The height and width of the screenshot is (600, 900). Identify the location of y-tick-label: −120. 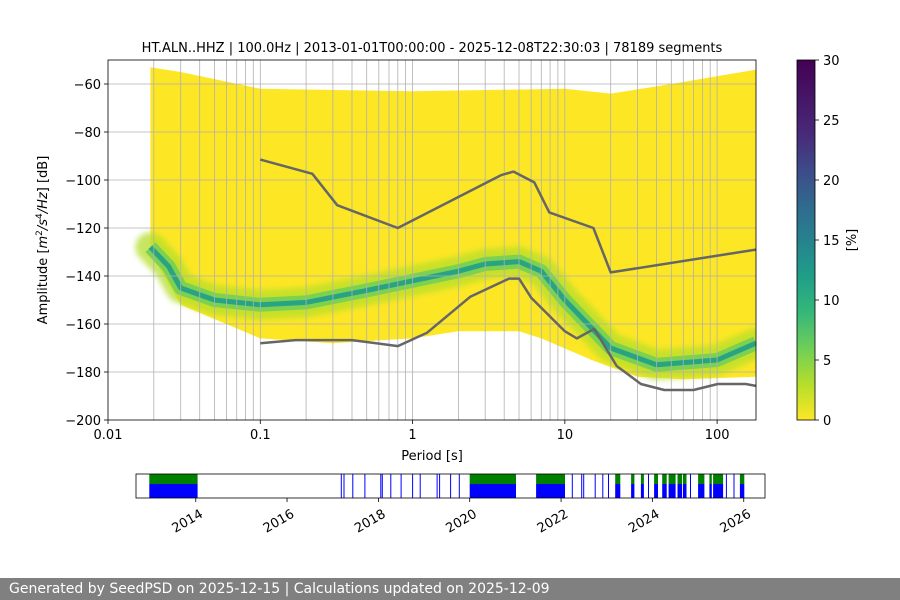
(83, 229).